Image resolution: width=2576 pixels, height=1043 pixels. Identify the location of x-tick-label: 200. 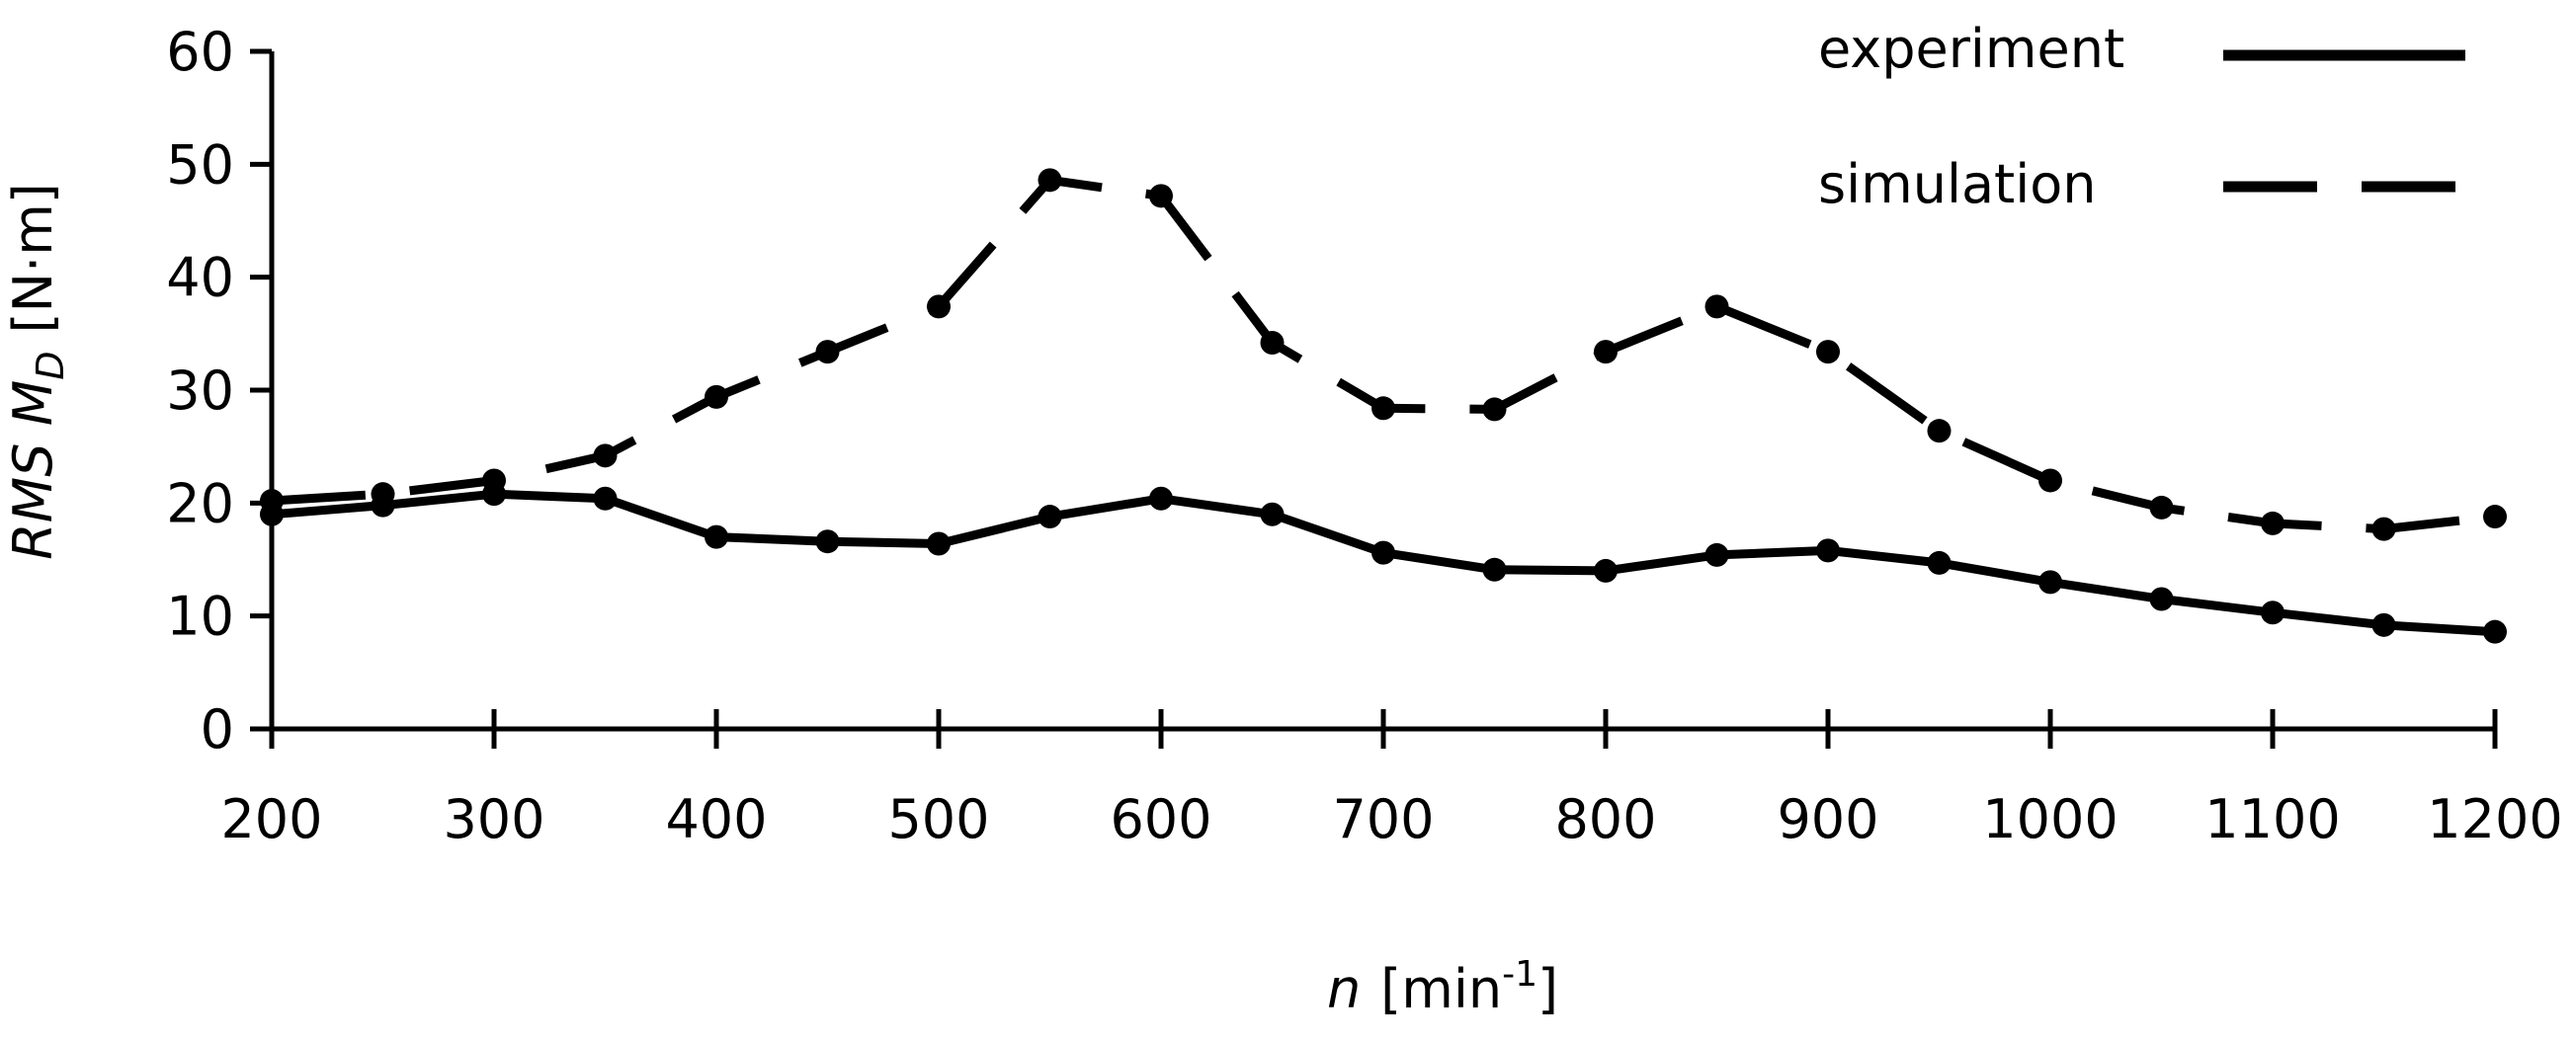
(271, 819).